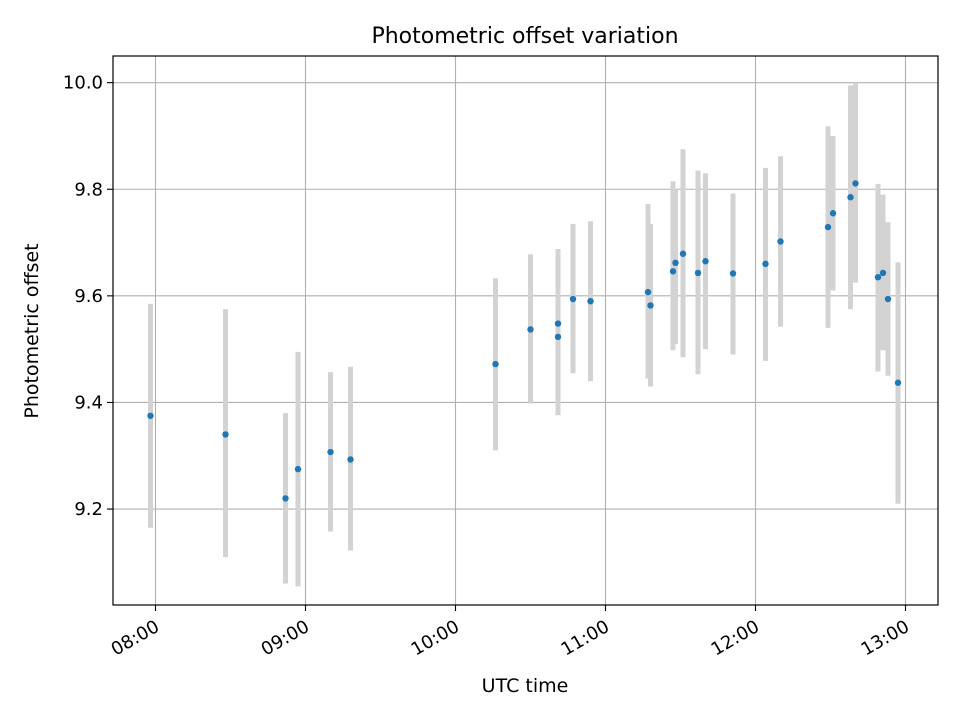  I want to click on y-tick-label: 9.6, so click(88, 296).